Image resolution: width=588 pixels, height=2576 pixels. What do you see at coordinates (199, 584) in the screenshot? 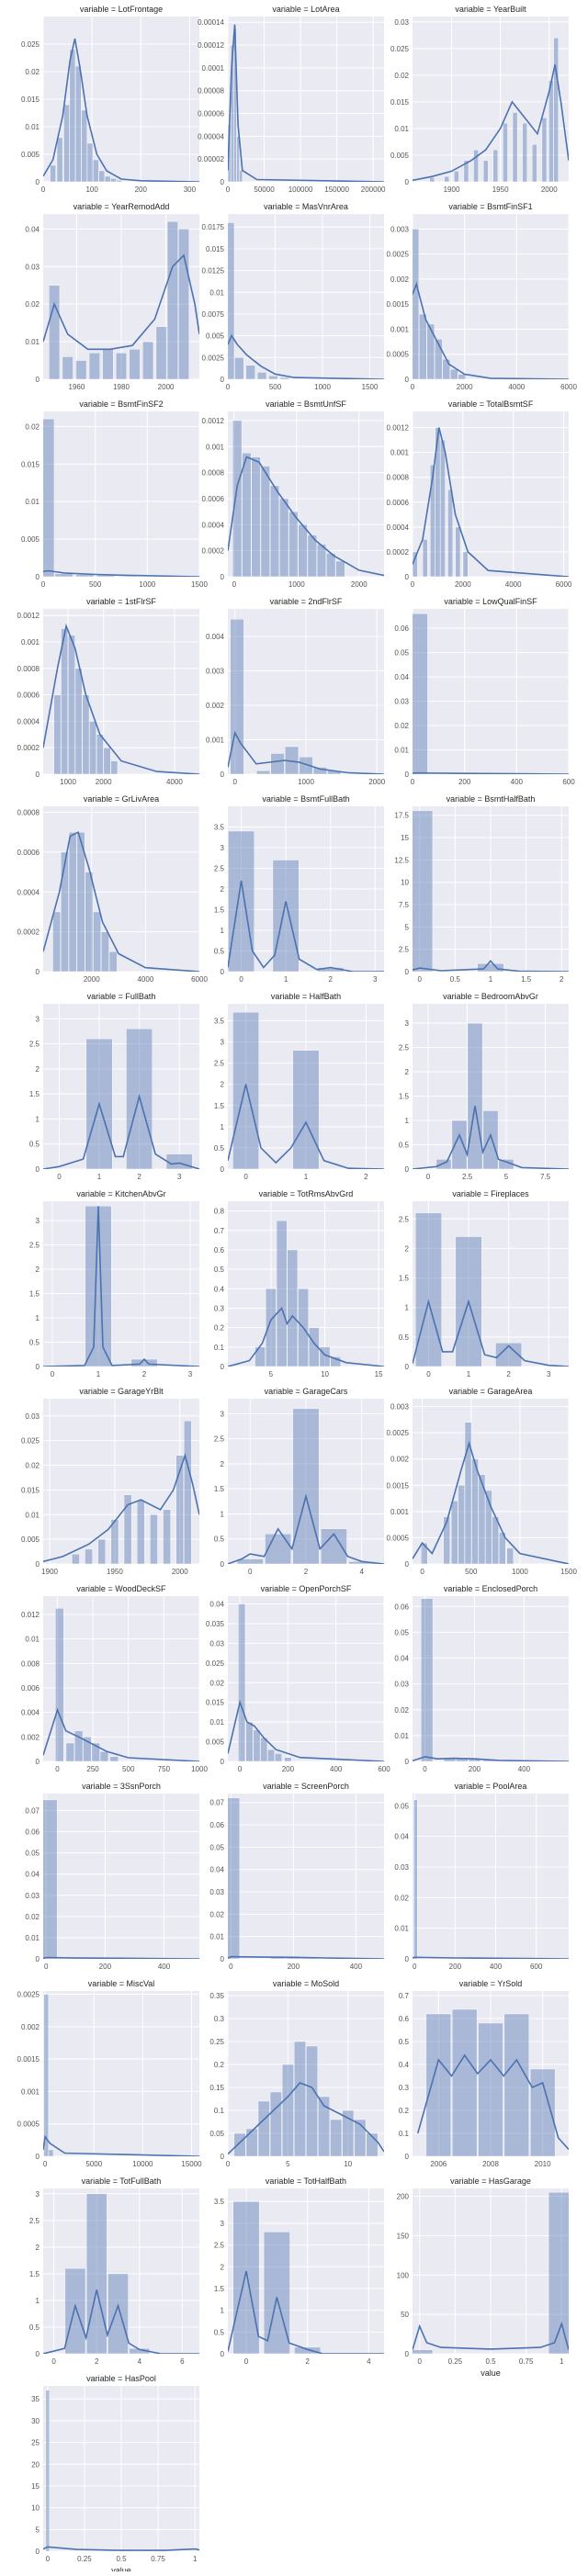
I see `x-tick-label: 1500` at bounding box center [199, 584].